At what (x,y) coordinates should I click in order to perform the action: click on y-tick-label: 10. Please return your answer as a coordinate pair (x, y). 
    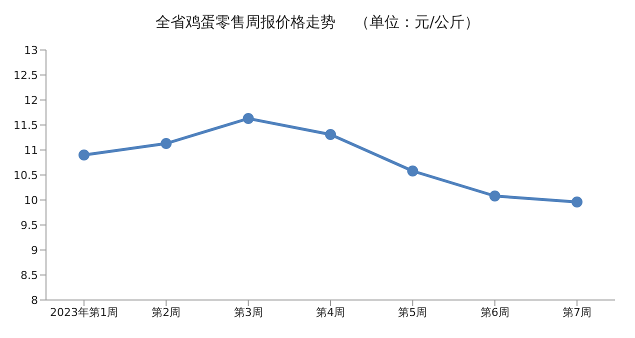
    Looking at the image, I should click on (31, 200).